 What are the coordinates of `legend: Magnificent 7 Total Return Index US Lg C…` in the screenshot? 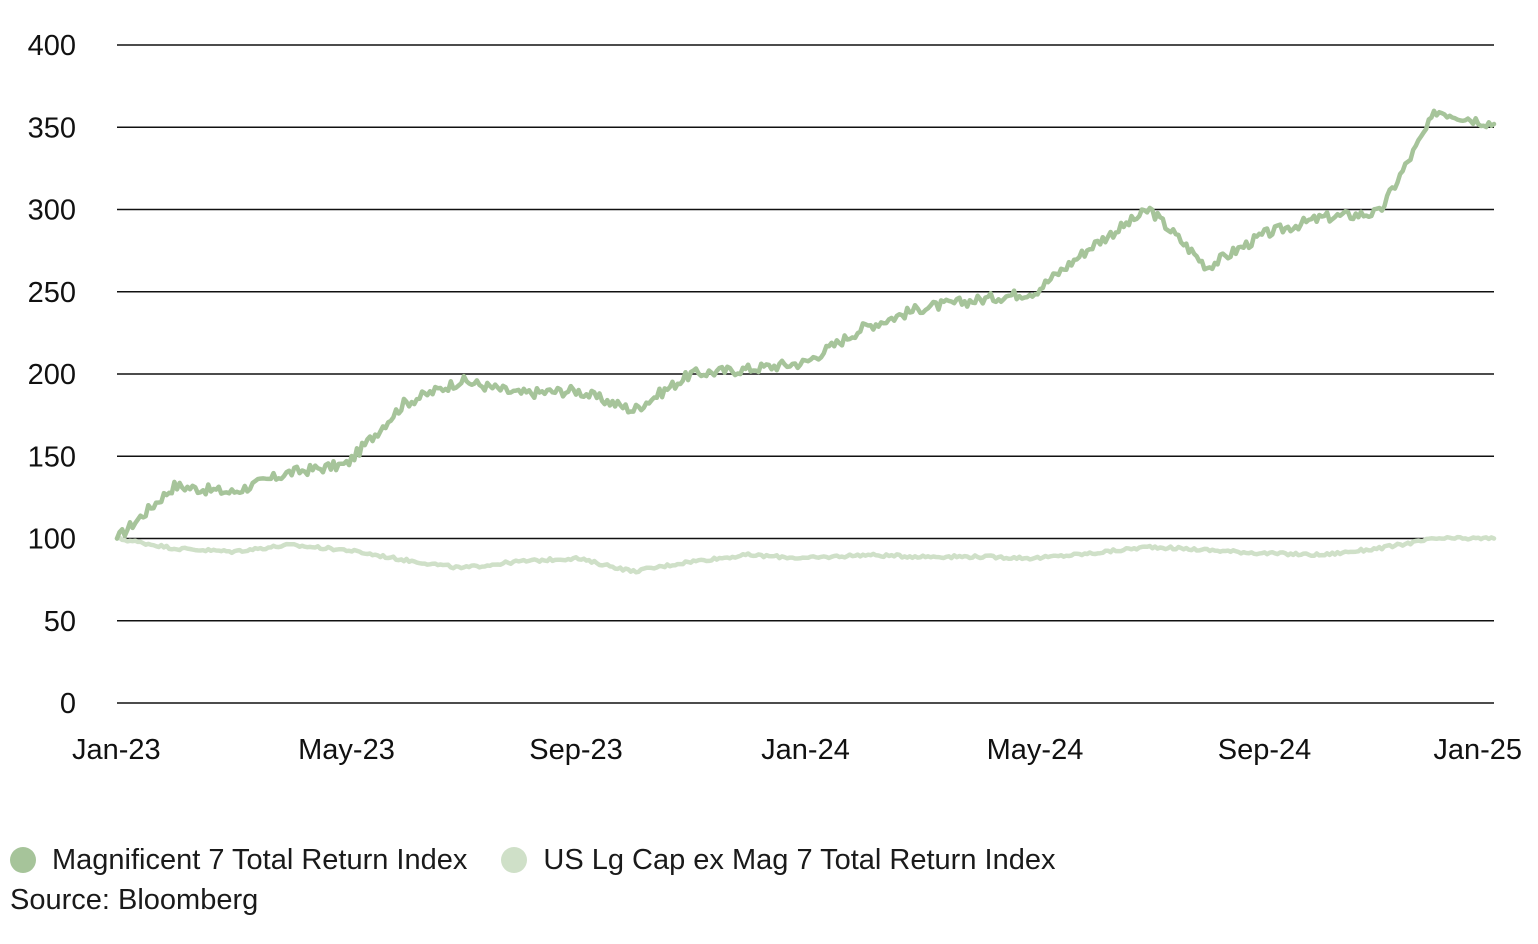 It's located at (549, 860).